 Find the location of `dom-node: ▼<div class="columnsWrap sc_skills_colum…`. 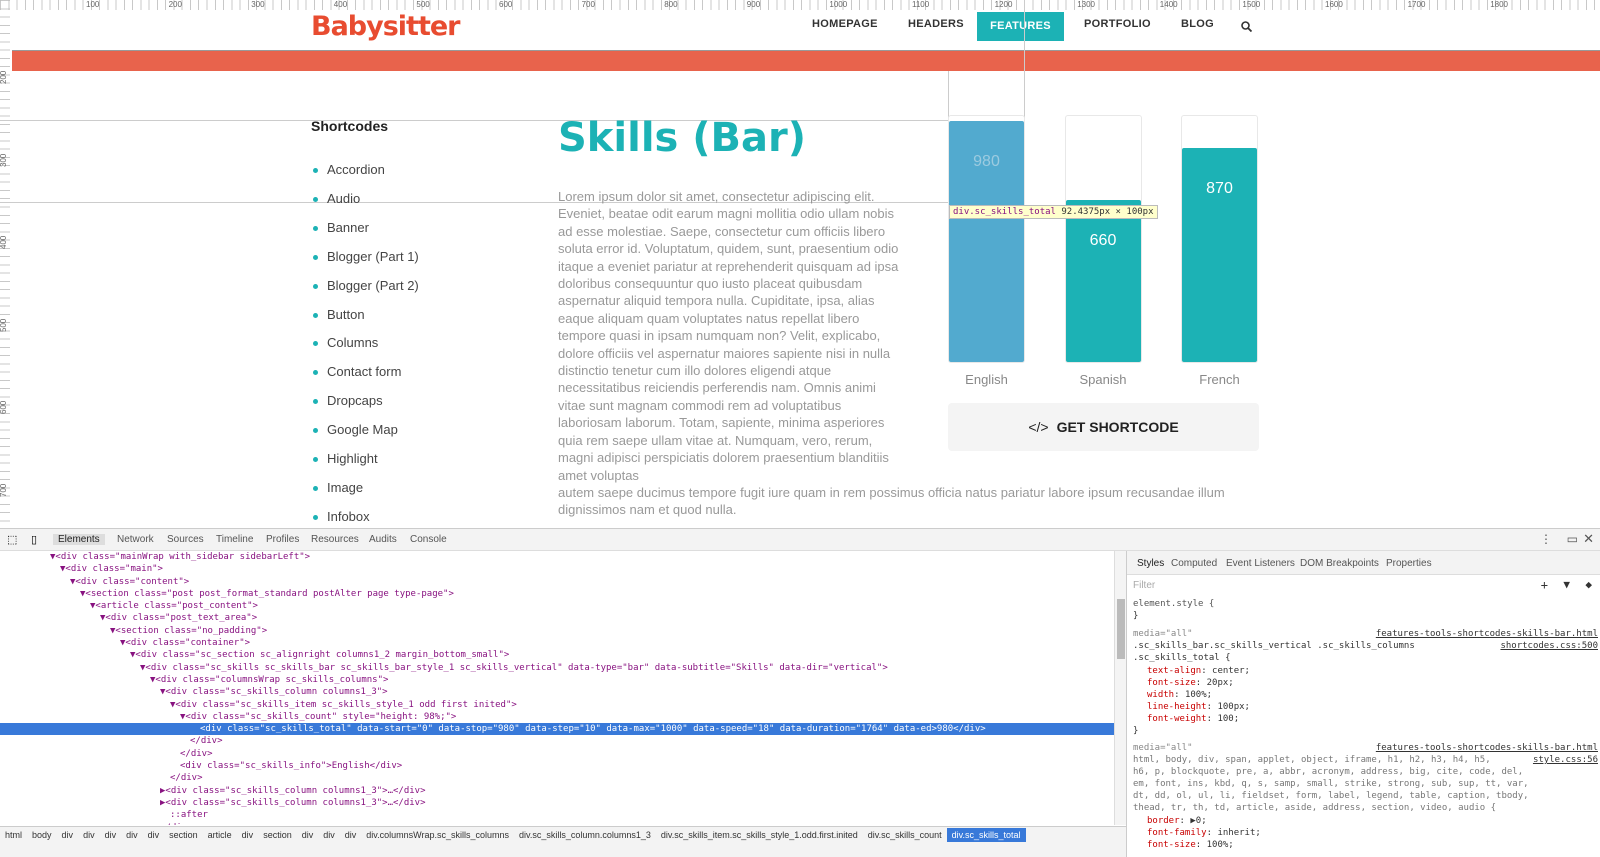

dom-node: ▼<div class="columnsWrap sc_skills_colum… is located at coordinates (269, 679).